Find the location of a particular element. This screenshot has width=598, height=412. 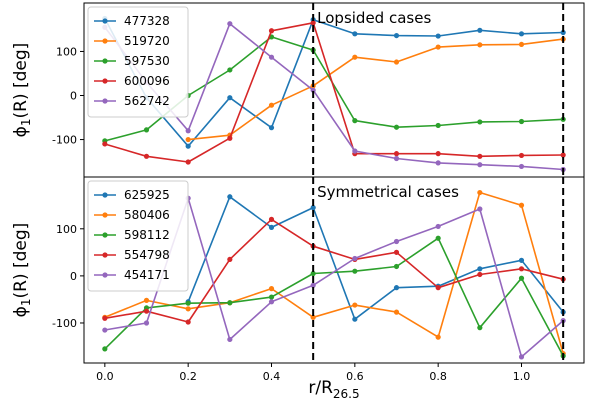

legend-label: 625925 is located at coordinates (147, 195).